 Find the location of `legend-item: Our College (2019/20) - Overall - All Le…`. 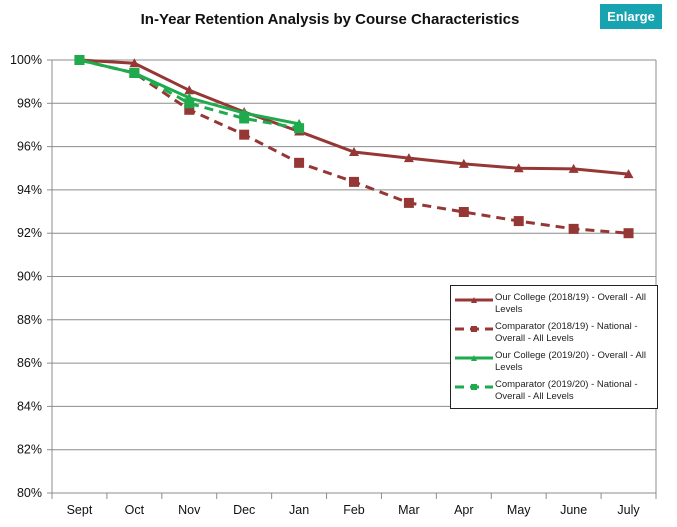

legend-item: Our College (2019/20) - Overall - All Le… is located at coordinates (554, 364).